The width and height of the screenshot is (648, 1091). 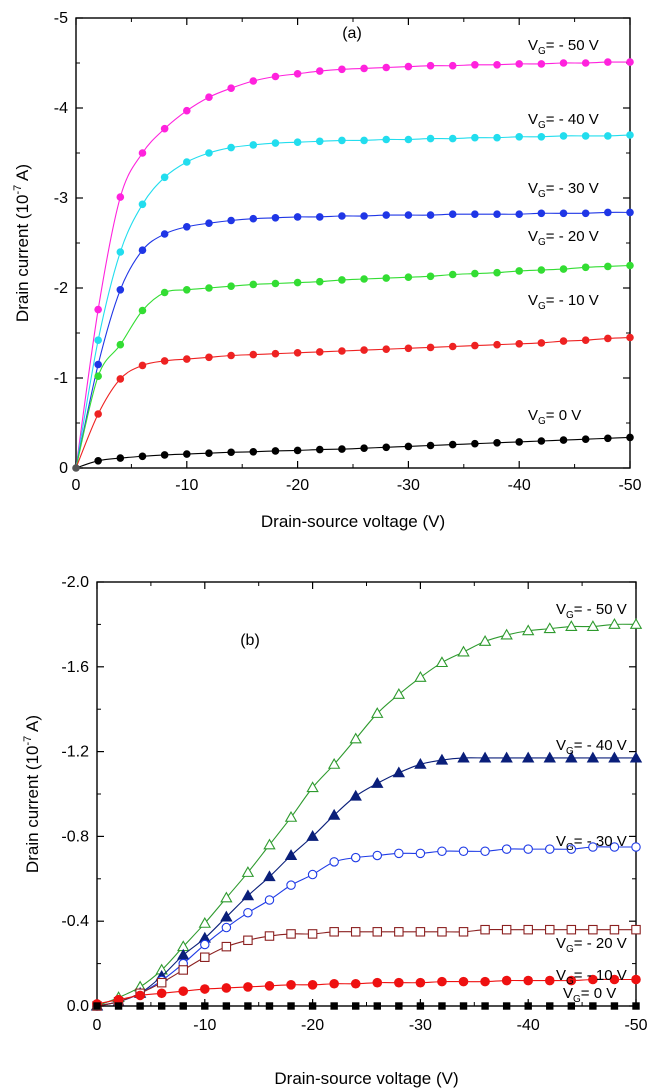 What do you see at coordinates (61, 18) in the screenshot?
I see `y-tick-label: -5` at bounding box center [61, 18].